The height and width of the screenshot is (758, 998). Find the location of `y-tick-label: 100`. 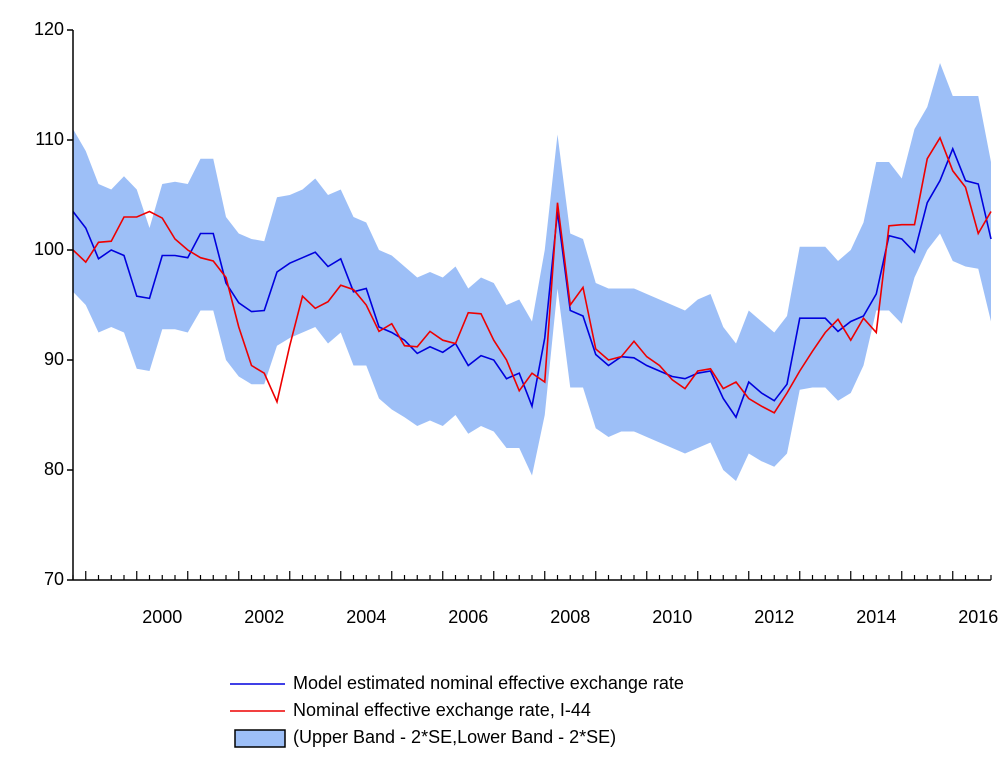

y-tick-label: 100 is located at coordinates (49, 249).